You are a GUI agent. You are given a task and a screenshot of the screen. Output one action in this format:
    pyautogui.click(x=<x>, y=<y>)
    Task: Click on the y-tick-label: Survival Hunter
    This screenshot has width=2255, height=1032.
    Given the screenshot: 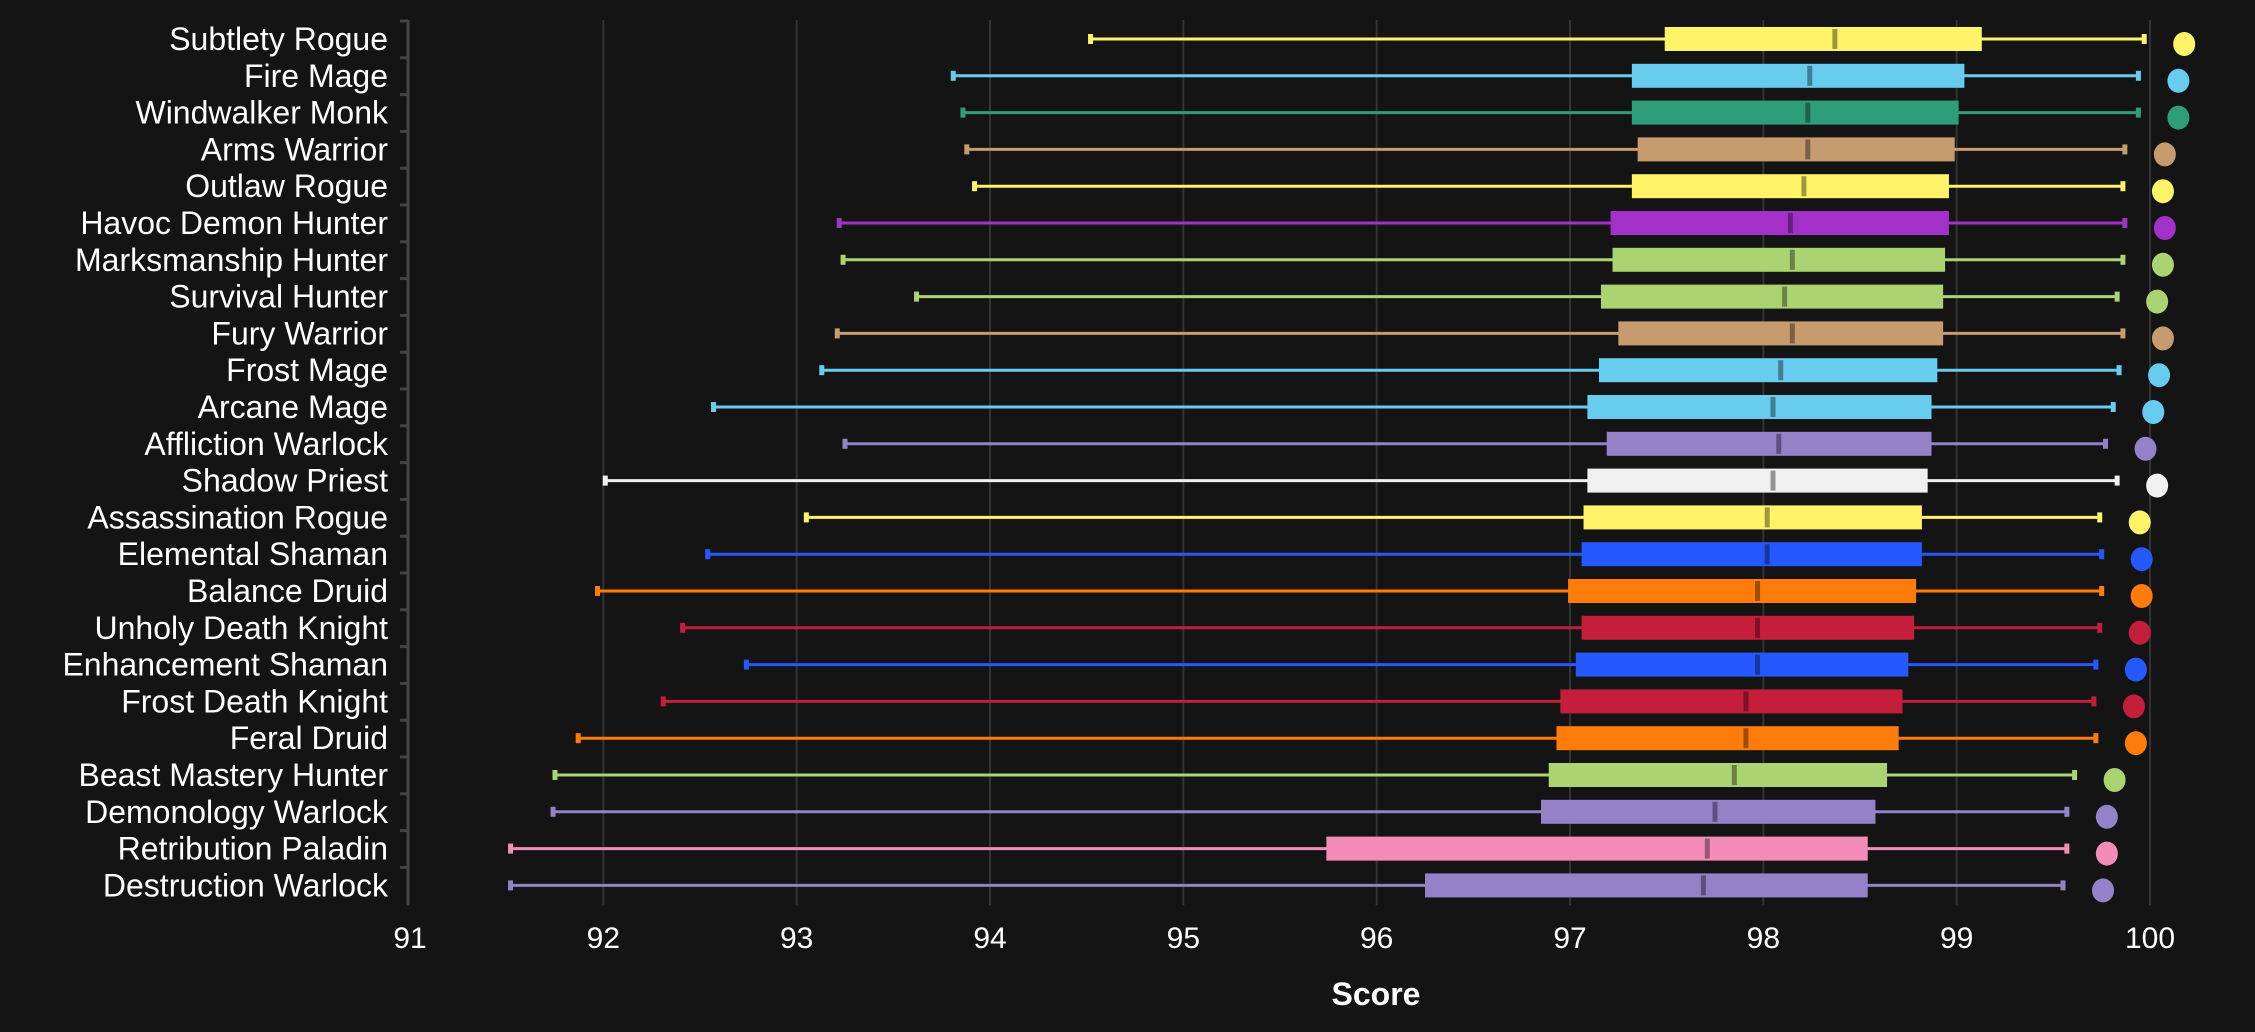 What is the action you would take?
    pyautogui.click(x=278, y=297)
    